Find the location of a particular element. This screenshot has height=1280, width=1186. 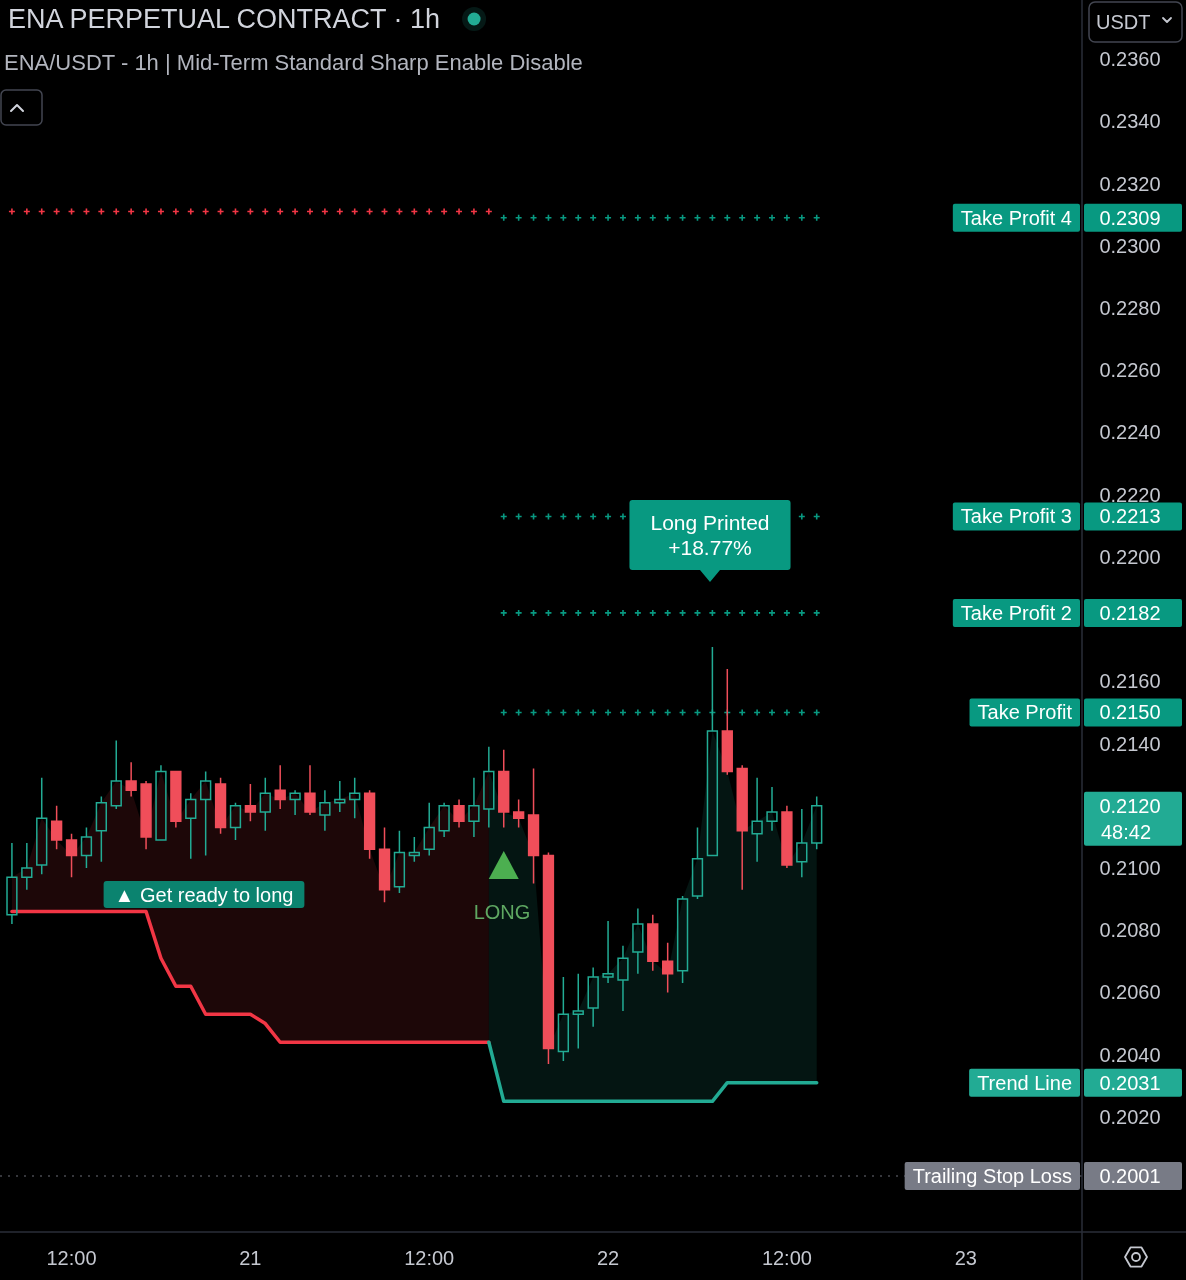

y-tick-label: 0.2340 is located at coordinates (1130, 121).